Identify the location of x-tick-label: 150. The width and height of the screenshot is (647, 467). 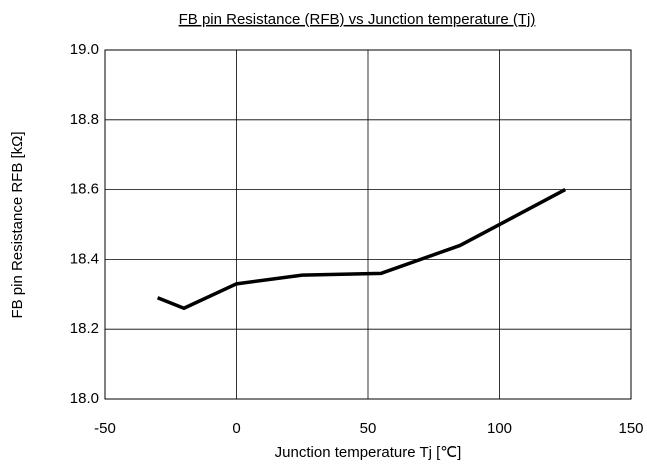
(630, 428).